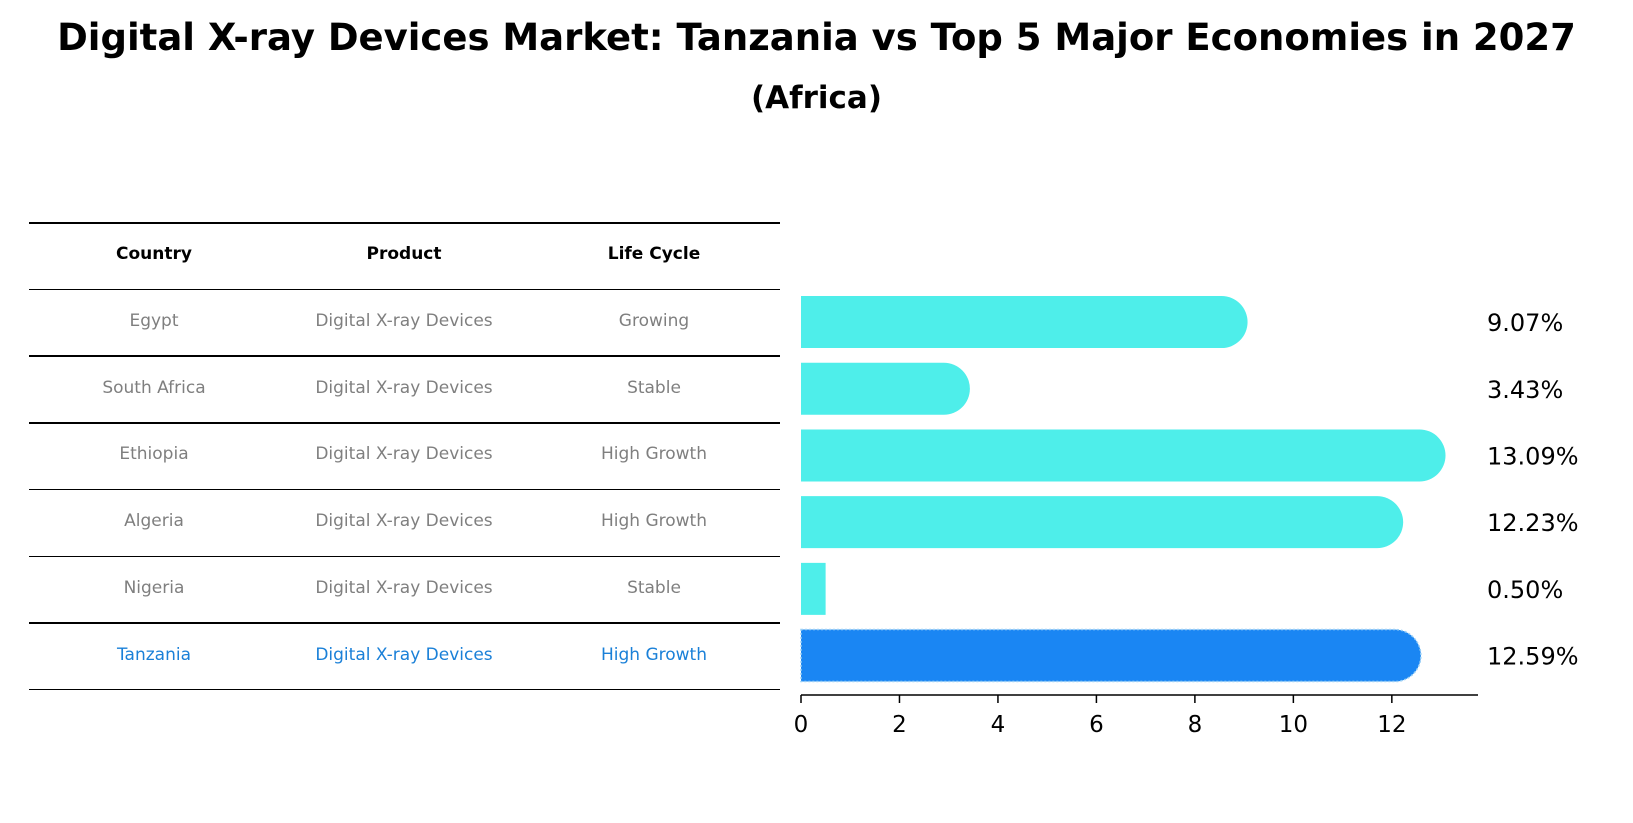  Describe the element at coordinates (1024, 322) in the screenshot. I see `bar-egypt` at that location.